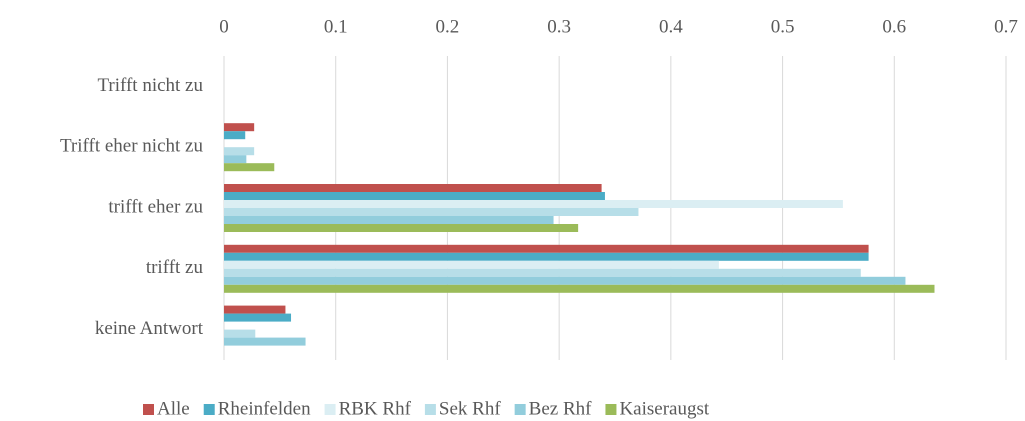  What do you see at coordinates (664, 408) in the screenshot?
I see `legend-label: Kaiseraugst` at bounding box center [664, 408].